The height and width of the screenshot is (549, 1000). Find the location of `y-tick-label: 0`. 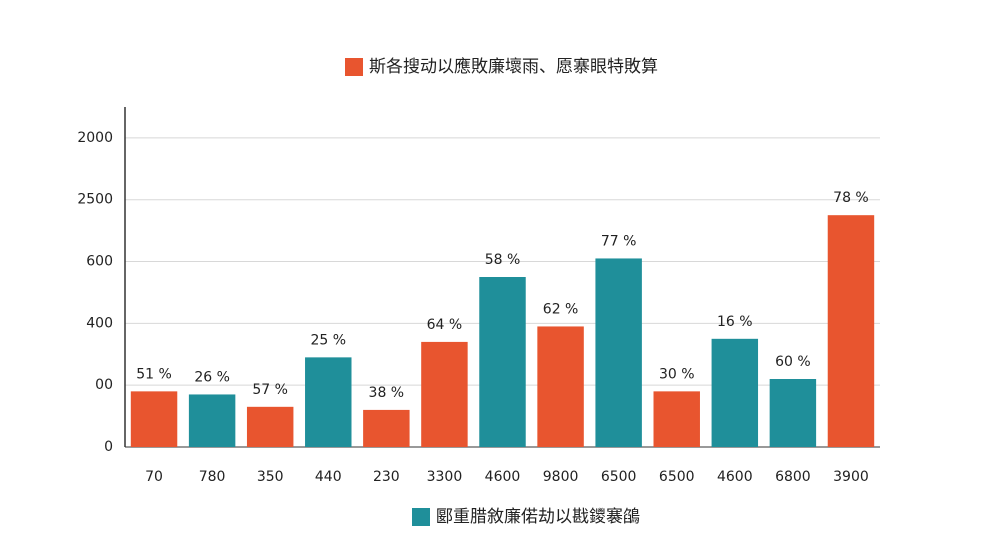

y-tick-label: 0 is located at coordinates (108, 447).